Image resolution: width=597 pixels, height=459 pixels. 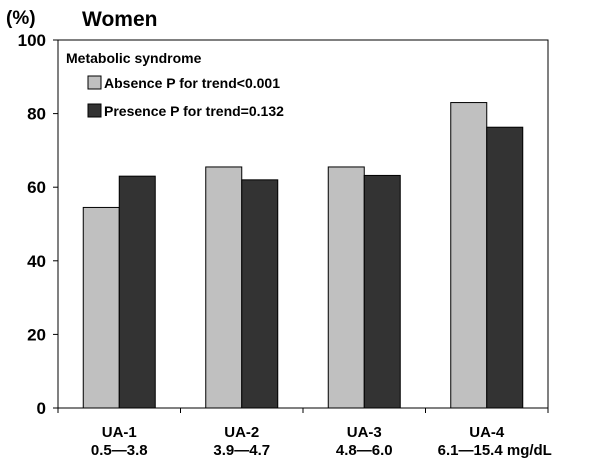 What do you see at coordinates (487, 432) in the screenshot?
I see `x-category-label: UA-4` at bounding box center [487, 432].